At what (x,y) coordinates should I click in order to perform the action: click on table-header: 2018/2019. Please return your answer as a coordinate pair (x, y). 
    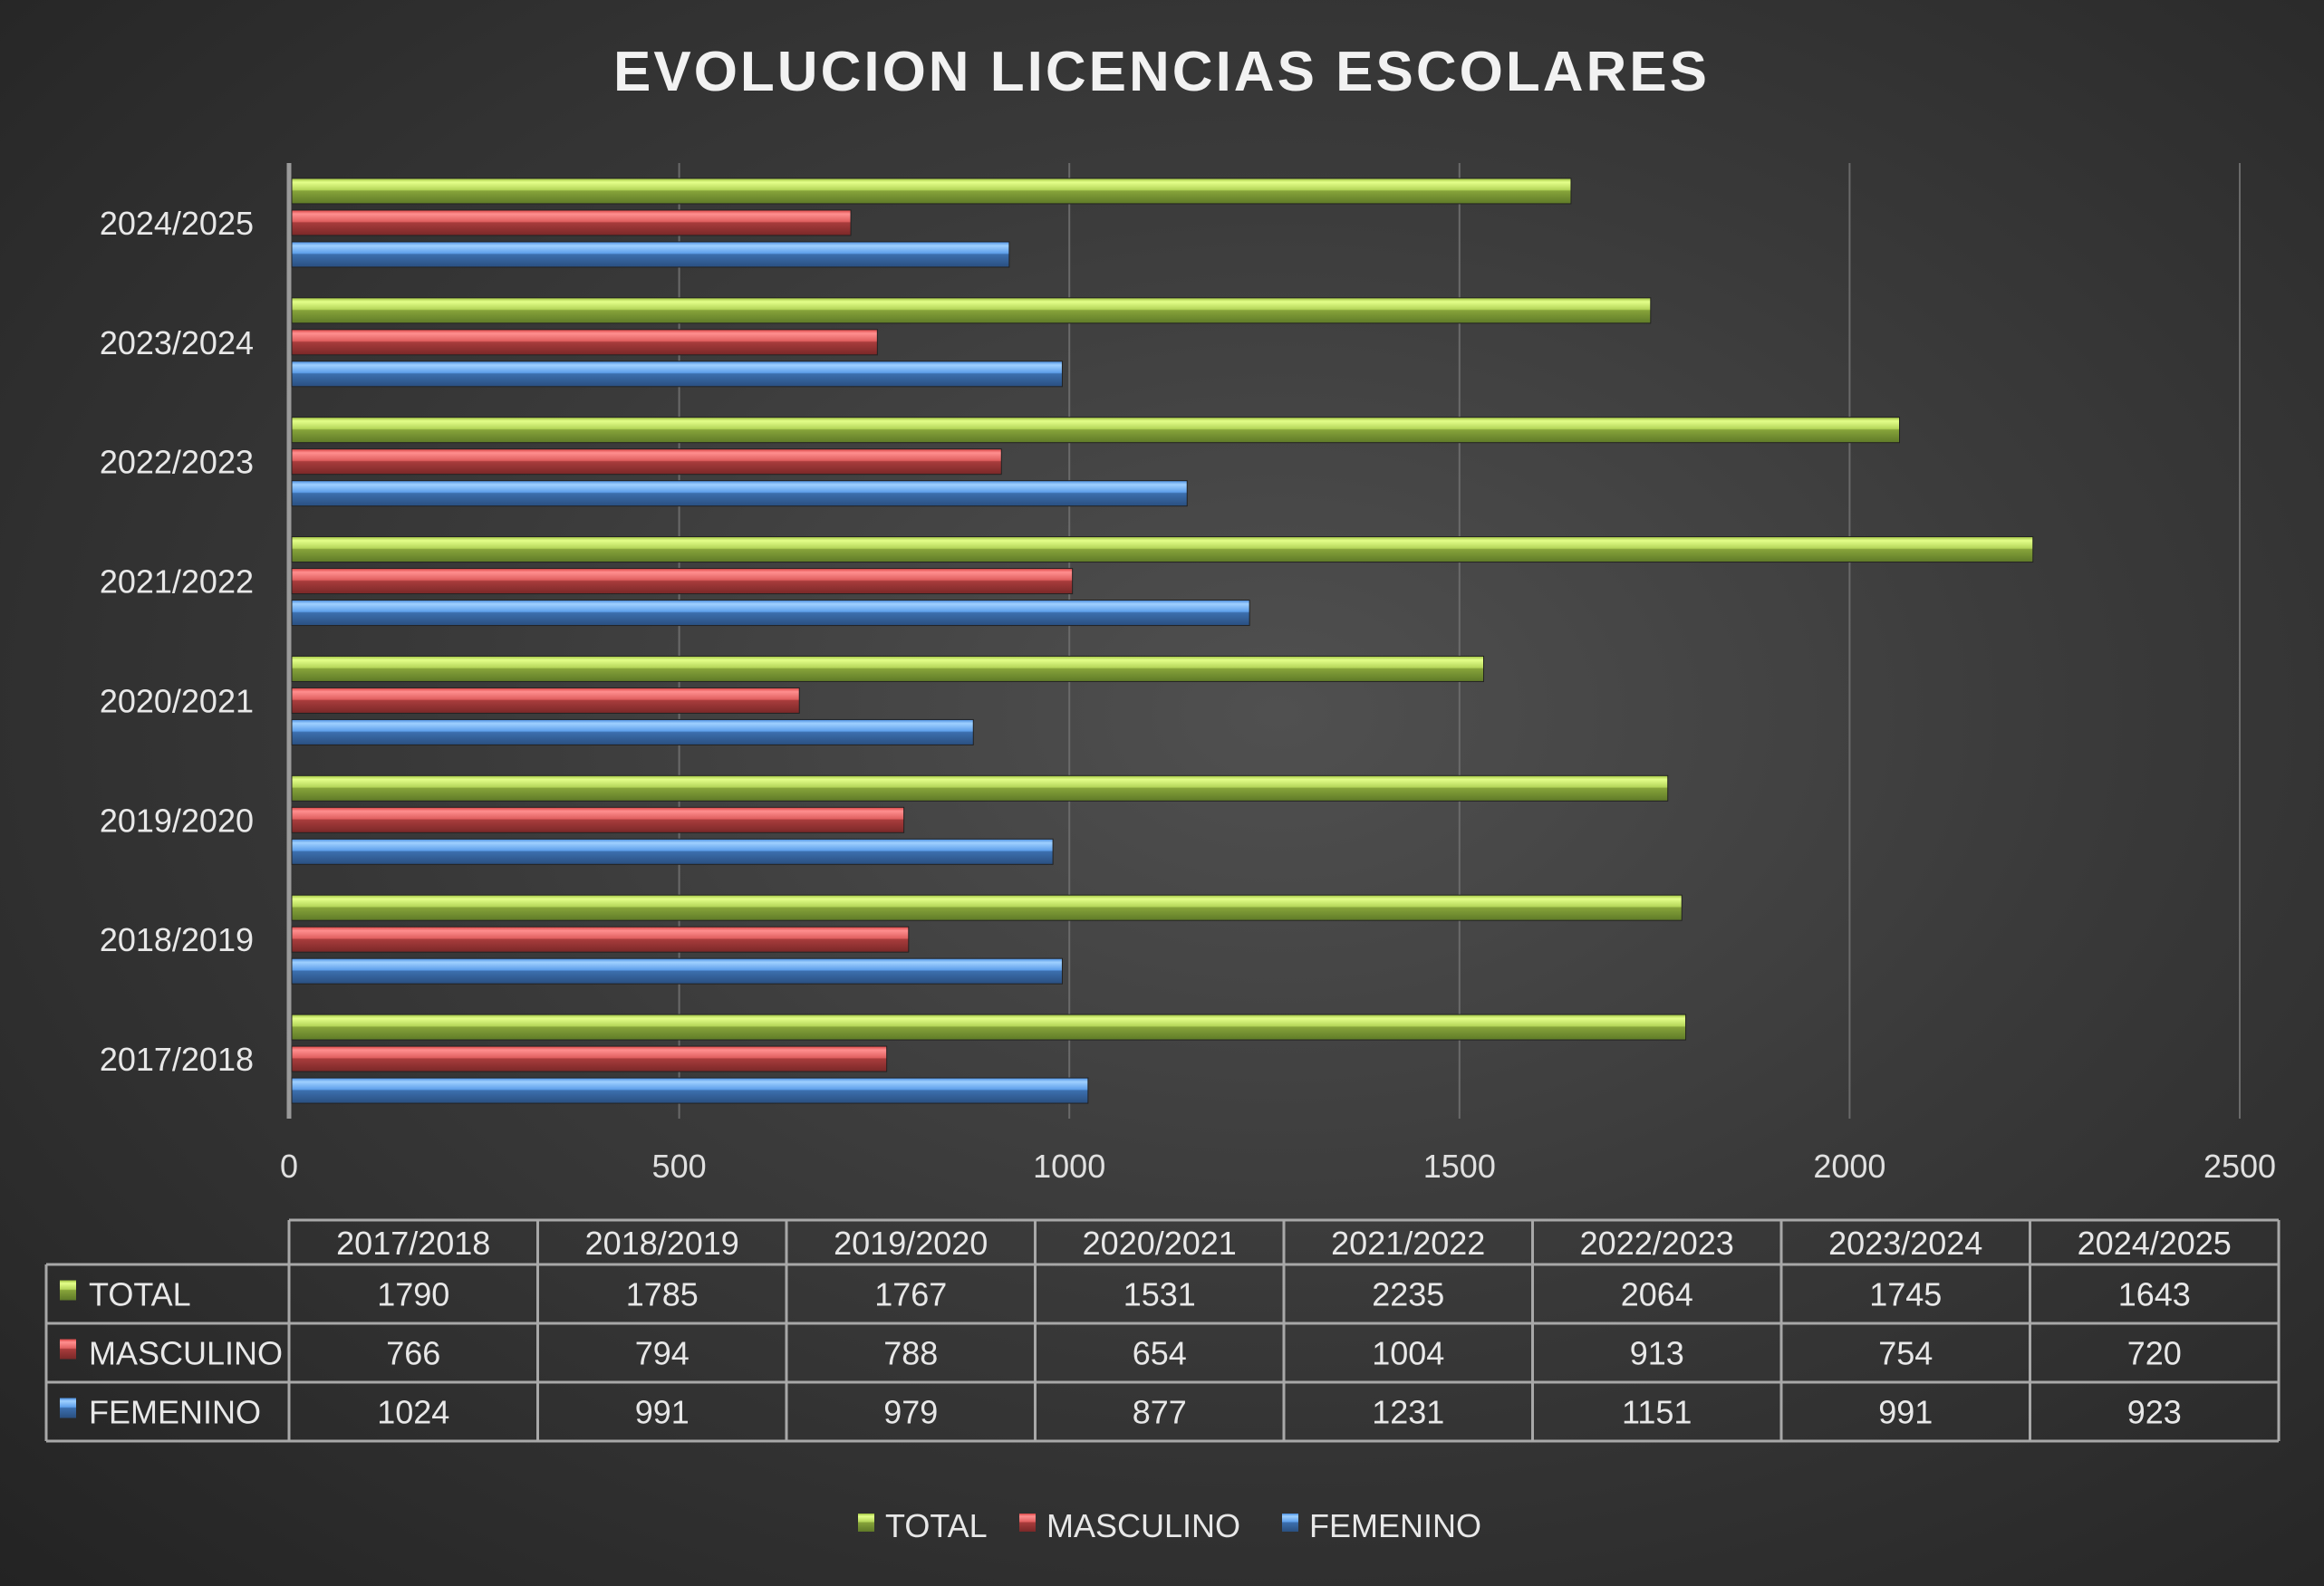
    Looking at the image, I should click on (662, 1243).